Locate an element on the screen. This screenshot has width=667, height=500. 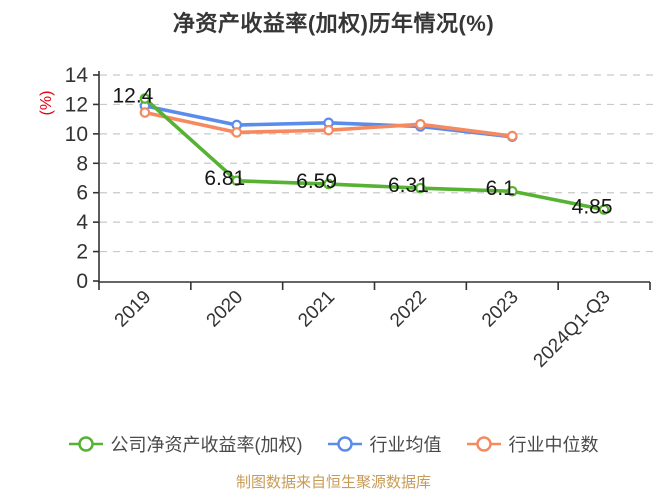
y-tick-label: 10 is located at coordinates (76, 134).